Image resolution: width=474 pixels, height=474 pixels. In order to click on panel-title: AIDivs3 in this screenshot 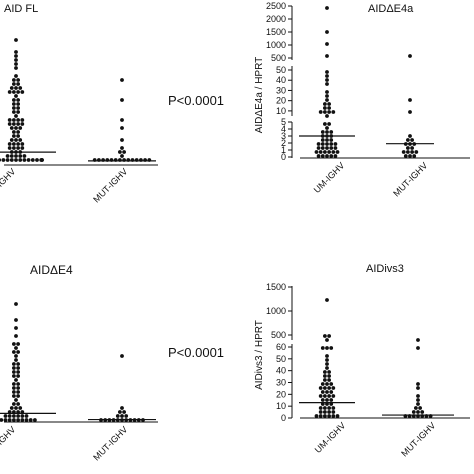, I will do `click(385, 269)`.